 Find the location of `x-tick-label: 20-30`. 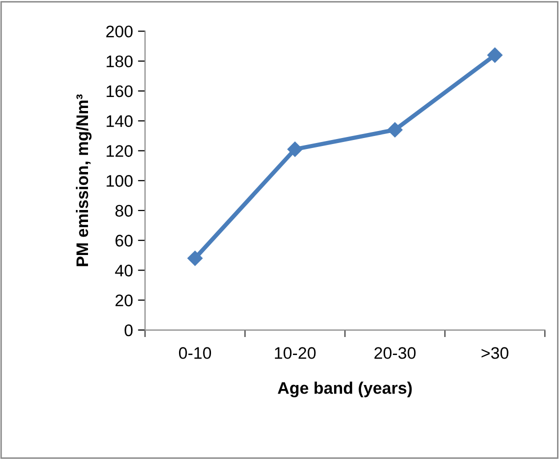

x-tick-label: 20-30 is located at coordinates (395, 353).